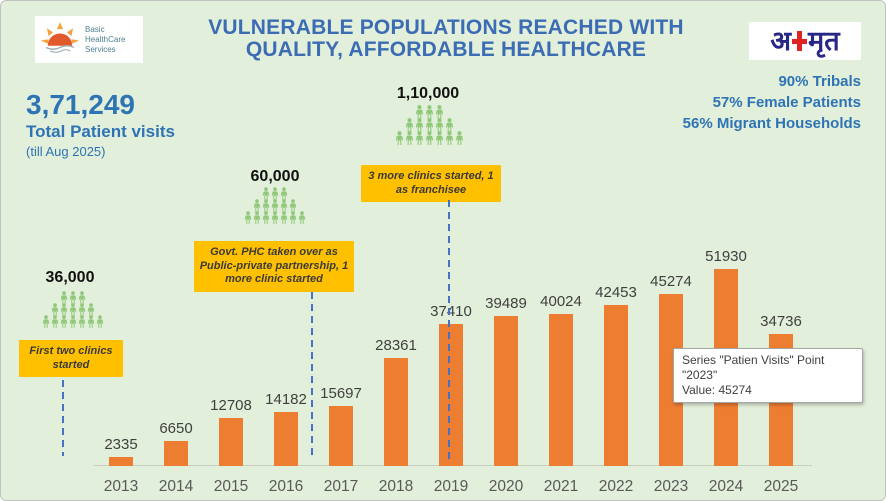 This screenshot has width=886, height=501. I want to click on axis-year-label: 2021, so click(561, 486).